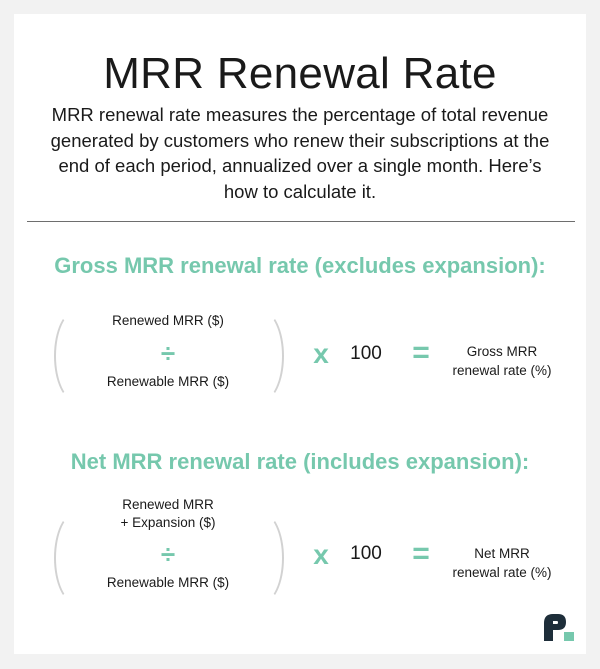  What do you see at coordinates (65, 558) in the screenshot?
I see `net-left-paren` at bounding box center [65, 558].